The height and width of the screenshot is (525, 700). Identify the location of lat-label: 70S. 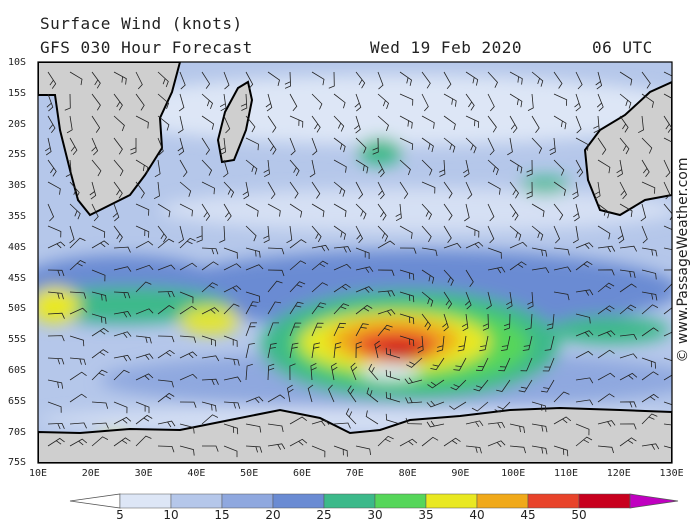
(17, 432).